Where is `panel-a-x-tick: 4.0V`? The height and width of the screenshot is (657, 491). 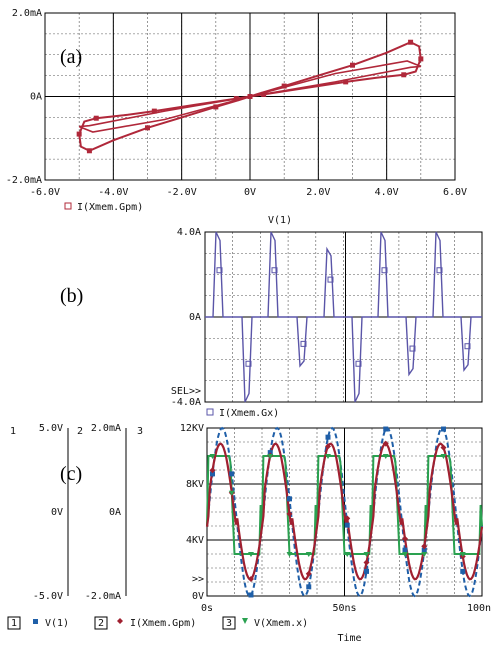
panel-a-x-tick: 4.0V is located at coordinates (387, 192).